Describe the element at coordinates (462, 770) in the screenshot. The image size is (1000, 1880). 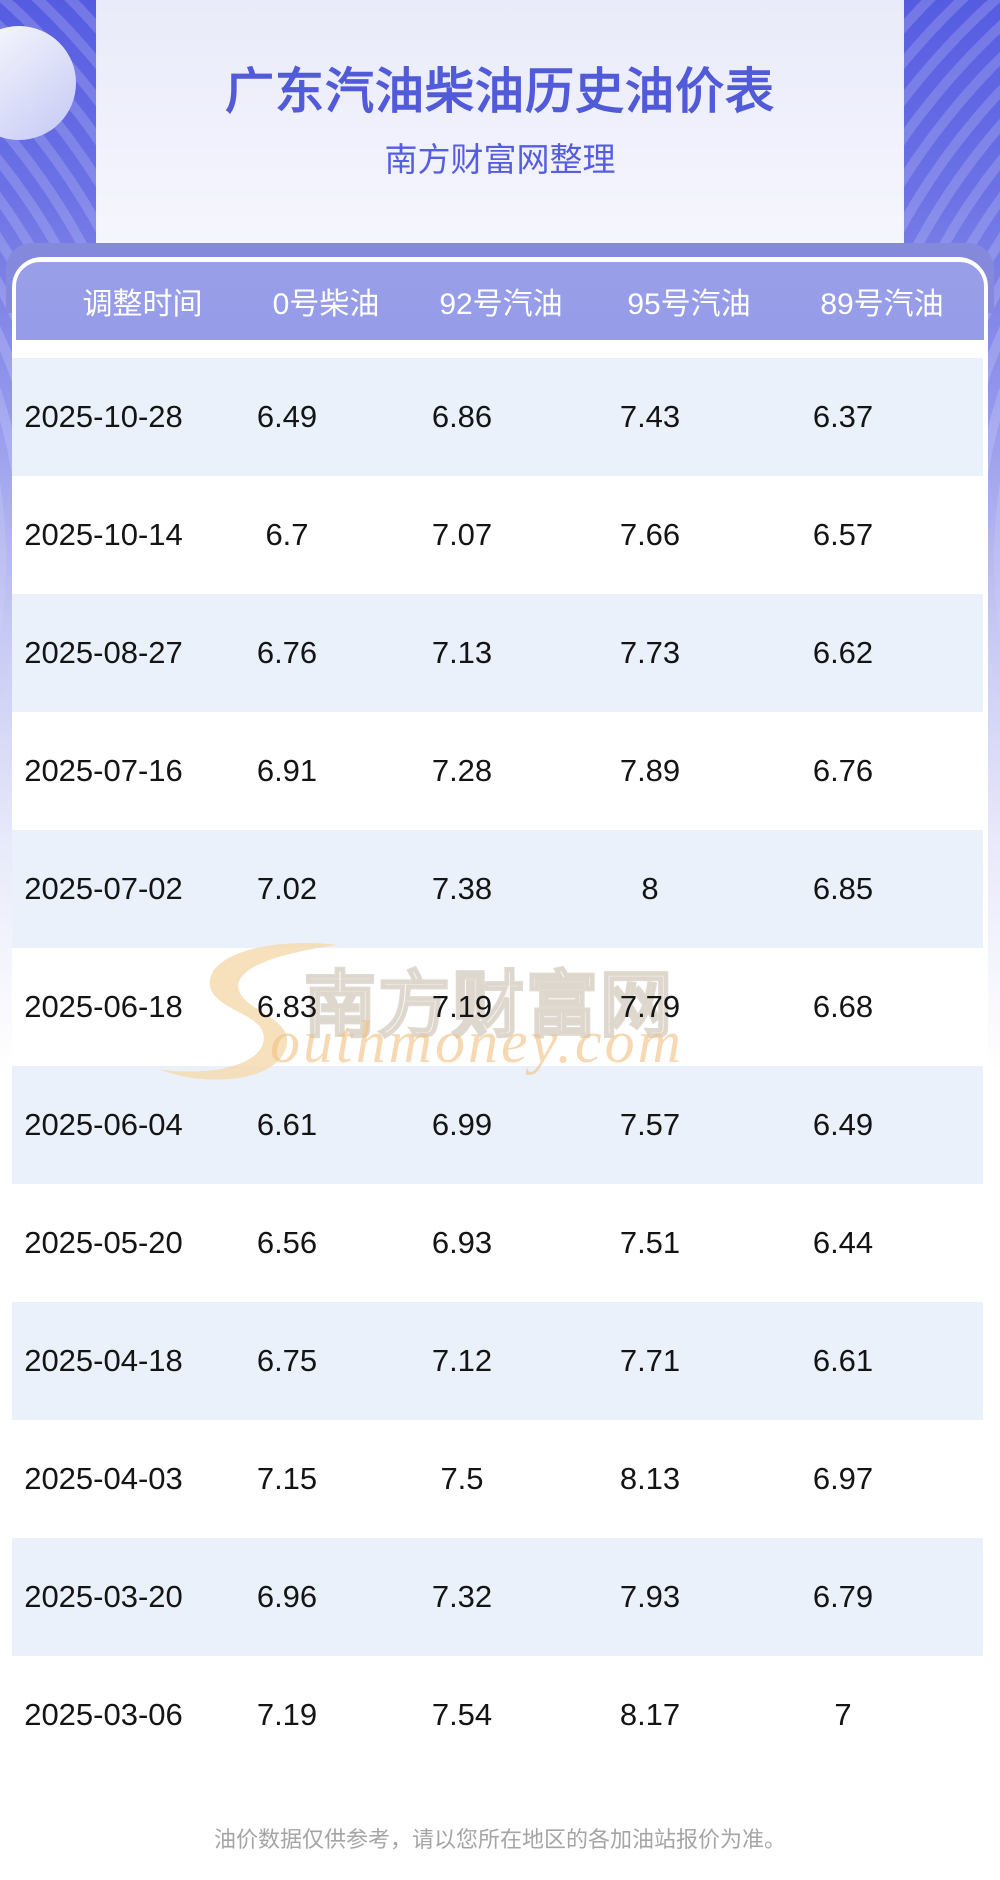
I see `row-price: 7.28` at that location.